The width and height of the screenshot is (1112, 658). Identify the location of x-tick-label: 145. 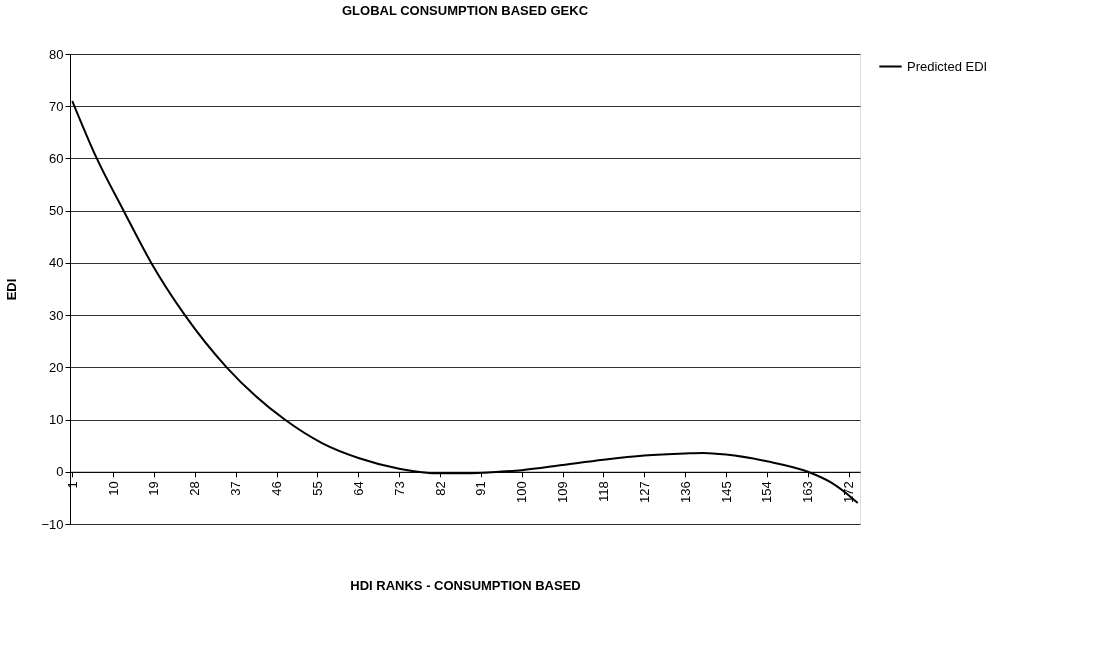
(726, 492).